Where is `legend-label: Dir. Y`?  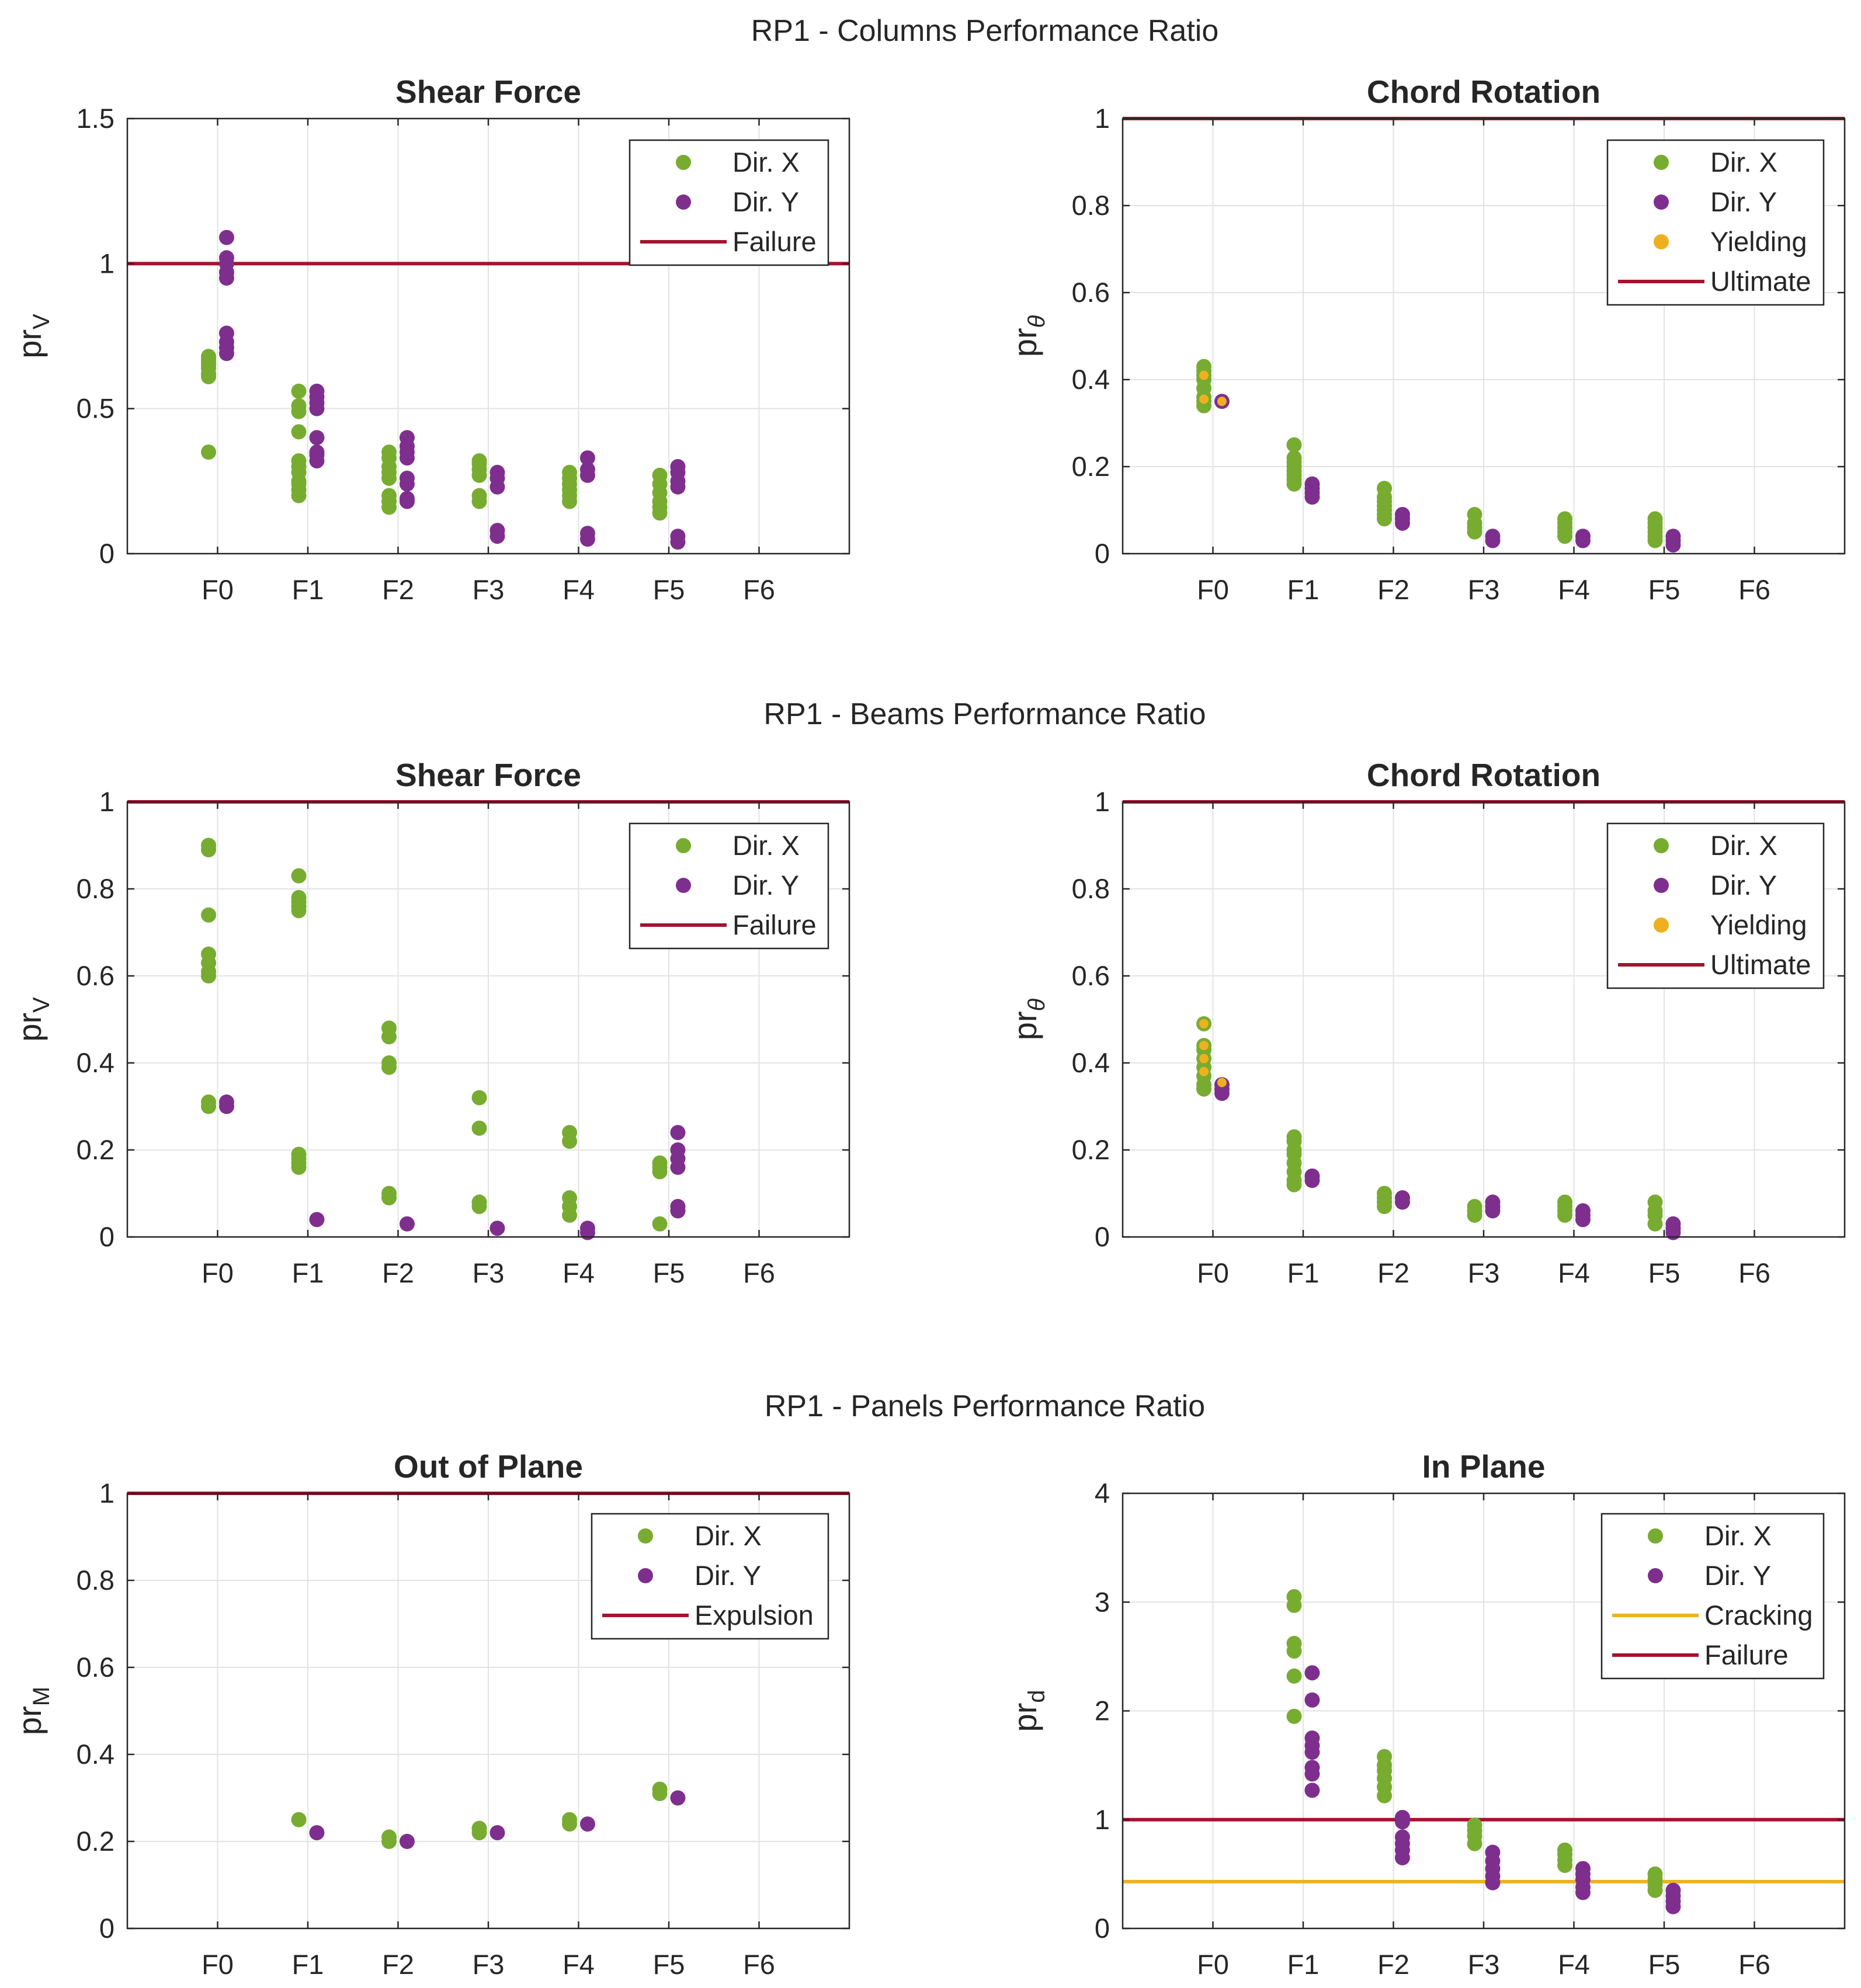
legend-label: Dir. Y is located at coordinates (728, 1575).